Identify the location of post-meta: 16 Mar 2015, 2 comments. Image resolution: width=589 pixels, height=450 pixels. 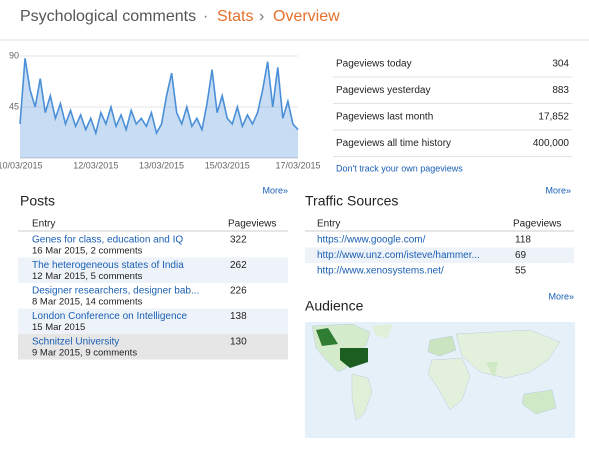
(87, 251).